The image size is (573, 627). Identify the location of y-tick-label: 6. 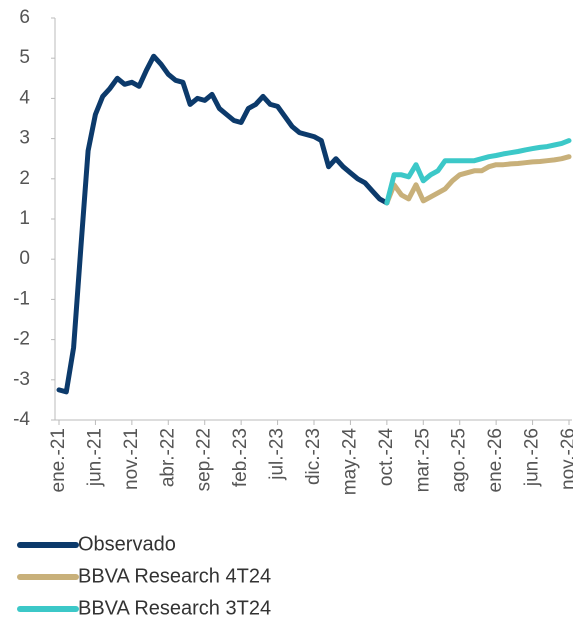
(24, 17).